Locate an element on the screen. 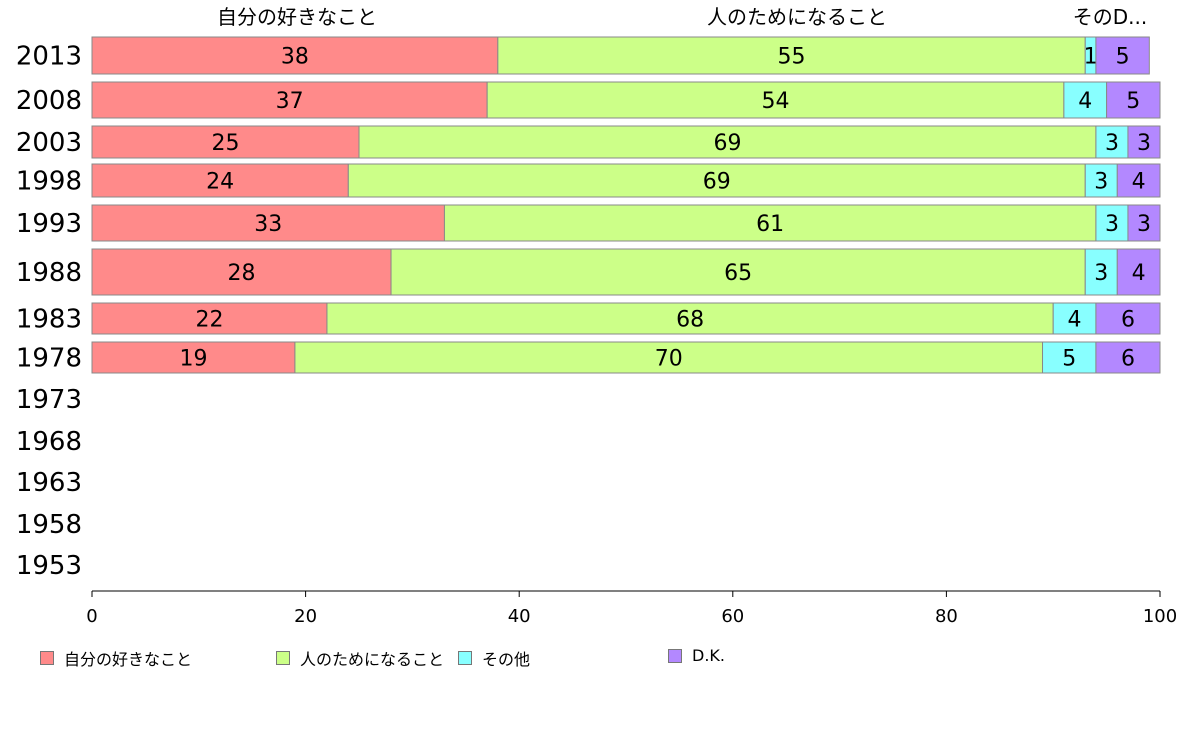  bar-value-label: 24 is located at coordinates (220, 182).